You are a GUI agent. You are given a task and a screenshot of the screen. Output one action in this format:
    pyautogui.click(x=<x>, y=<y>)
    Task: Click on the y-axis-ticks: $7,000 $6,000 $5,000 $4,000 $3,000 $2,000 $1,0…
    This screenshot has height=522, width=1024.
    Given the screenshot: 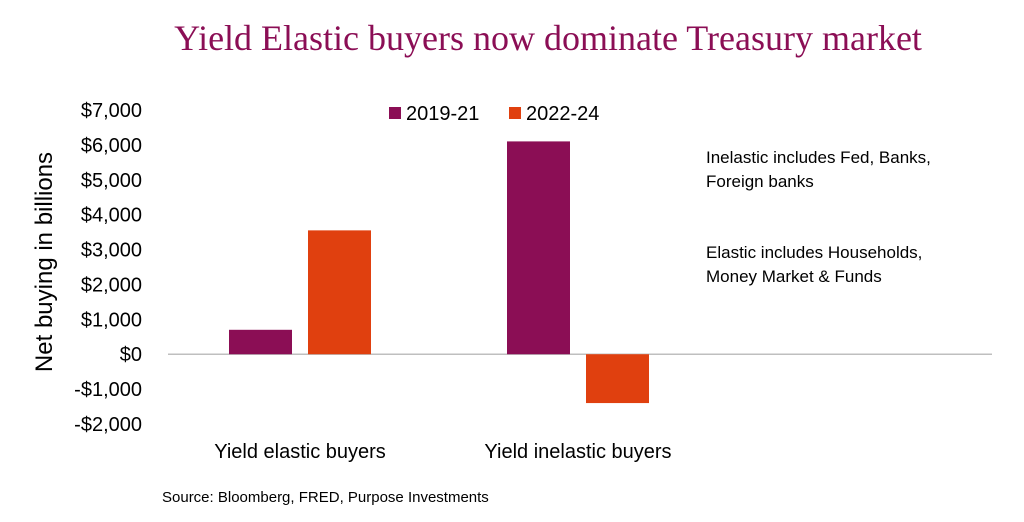 What is the action you would take?
    pyautogui.click(x=108, y=268)
    